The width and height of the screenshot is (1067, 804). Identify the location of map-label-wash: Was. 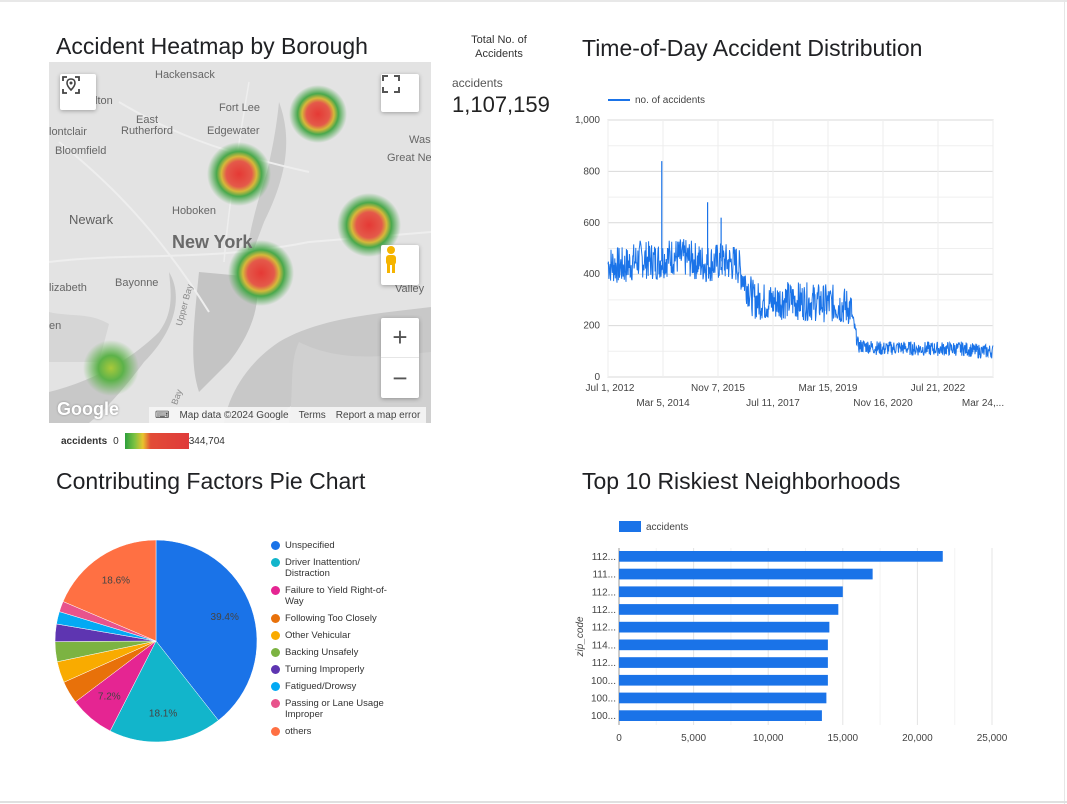
(420, 140).